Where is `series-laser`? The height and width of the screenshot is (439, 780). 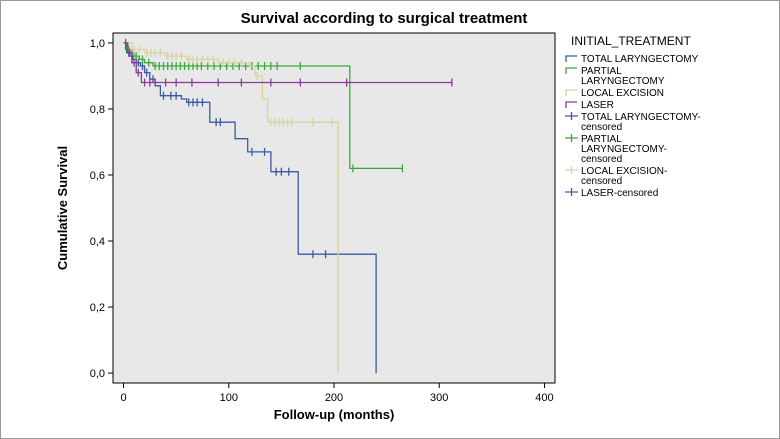 series-laser is located at coordinates (288, 62).